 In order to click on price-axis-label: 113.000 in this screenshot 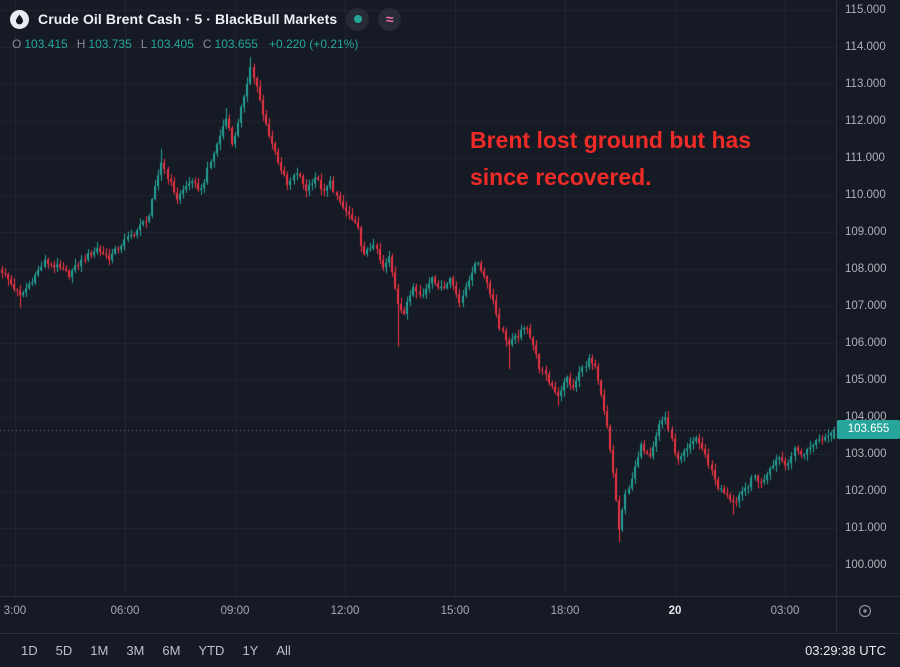, I will do `click(865, 83)`.